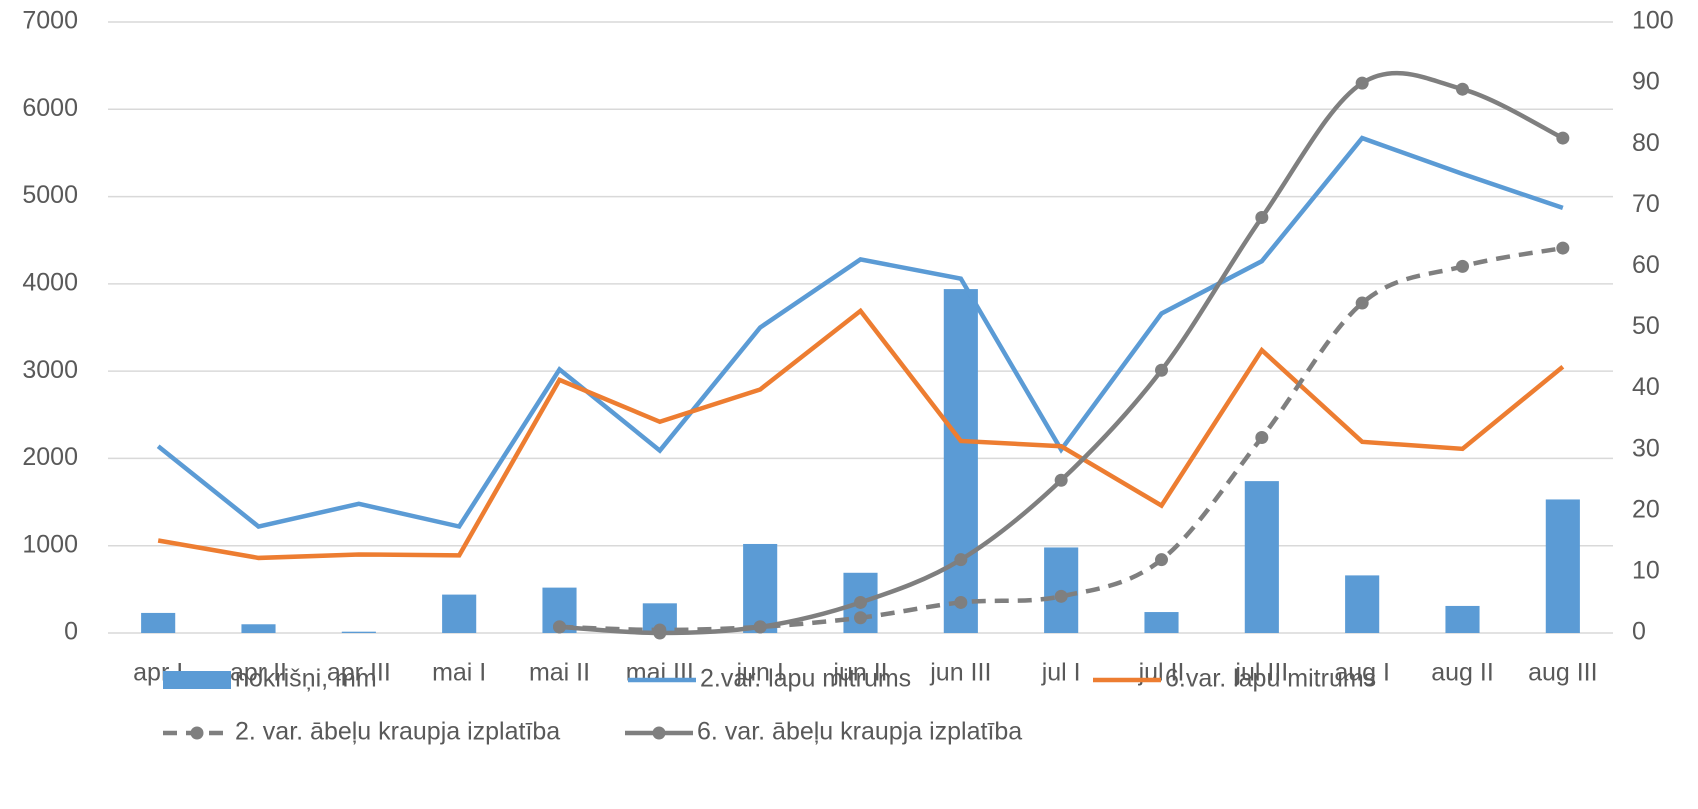 The image size is (1698, 809). Describe the element at coordinates (306, 679) in the screenshot. I see `legend-label: nokrišņi, mm` at that location.